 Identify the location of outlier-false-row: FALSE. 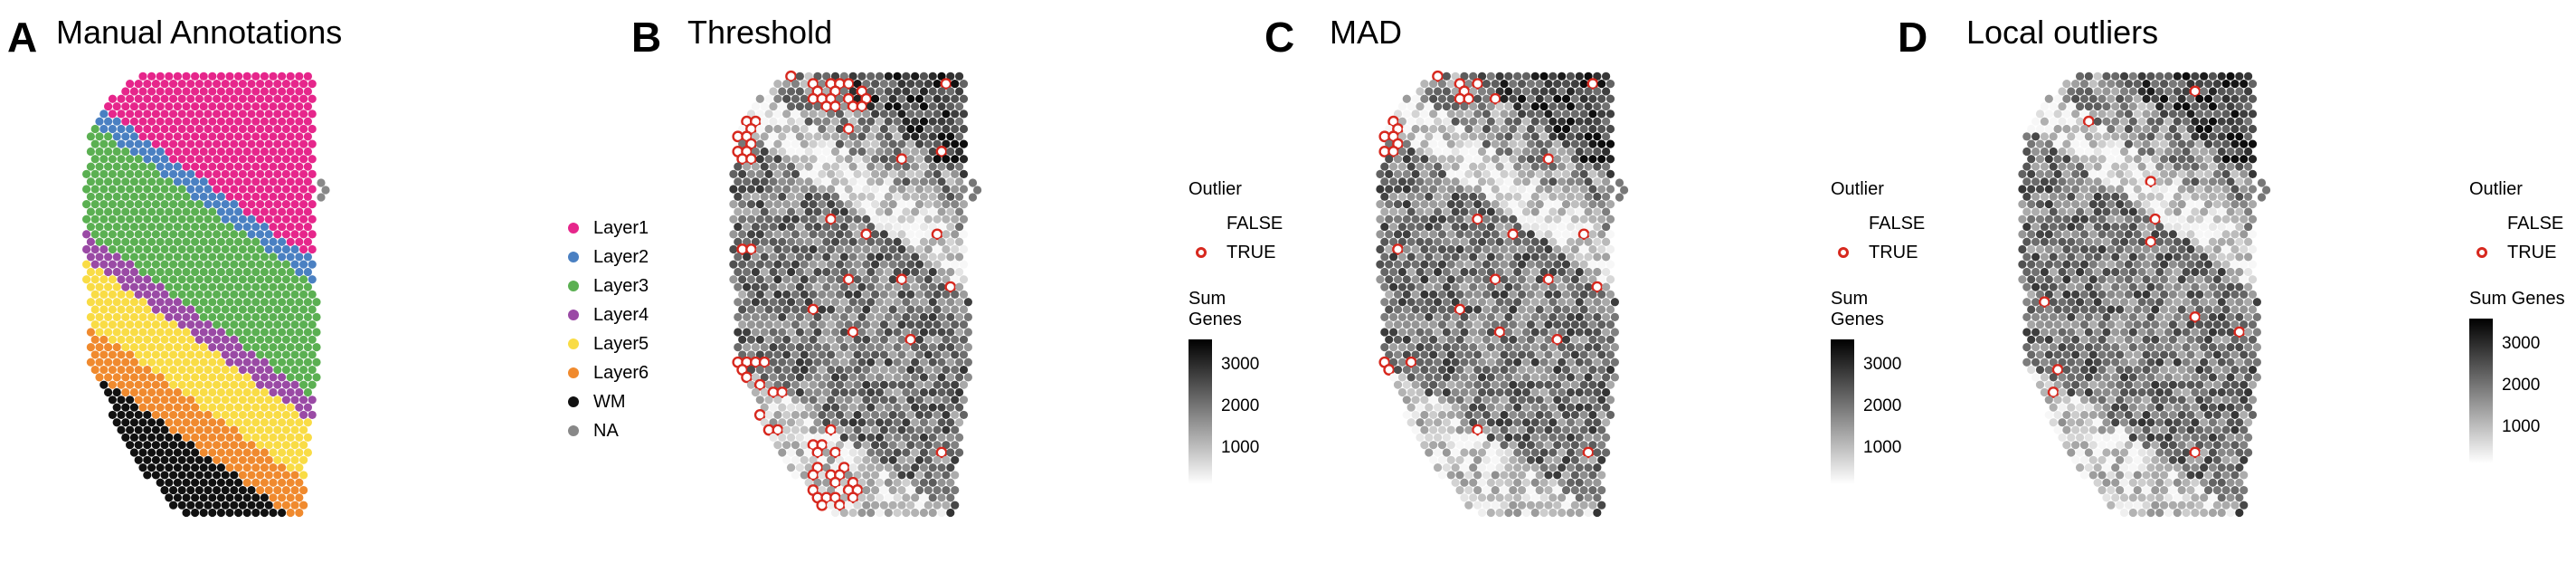
(1878, 223).